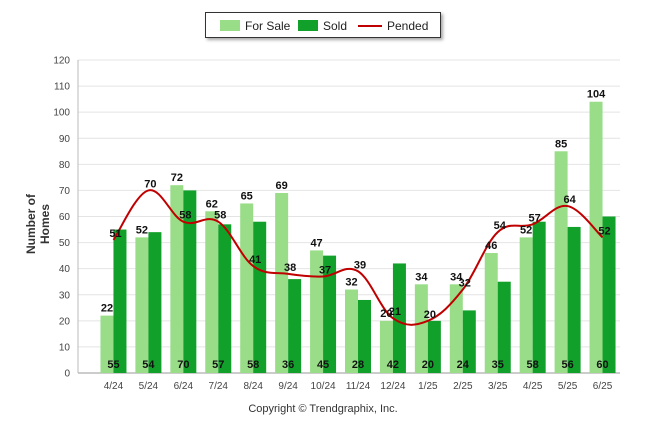 The height and width of the screenshot is (434, 646). I want to click on copyright-text: Copyright © Trendgraphix, Inc., so click(323, 409).